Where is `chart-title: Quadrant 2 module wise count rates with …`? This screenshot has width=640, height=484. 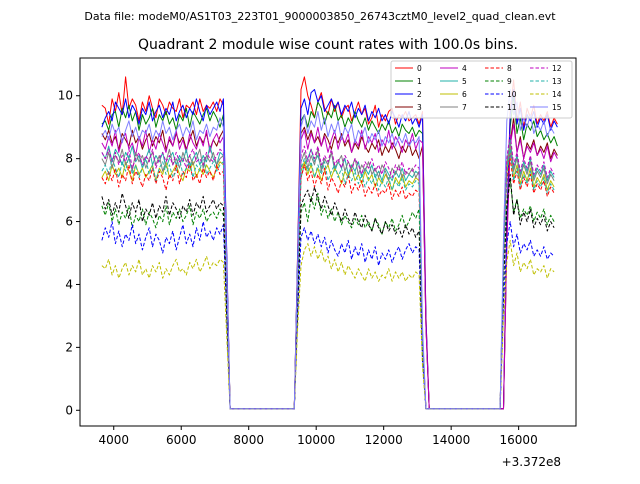 chart-title: Quadrant 2 module wise count rates with … is located at coordinates (328, 45).